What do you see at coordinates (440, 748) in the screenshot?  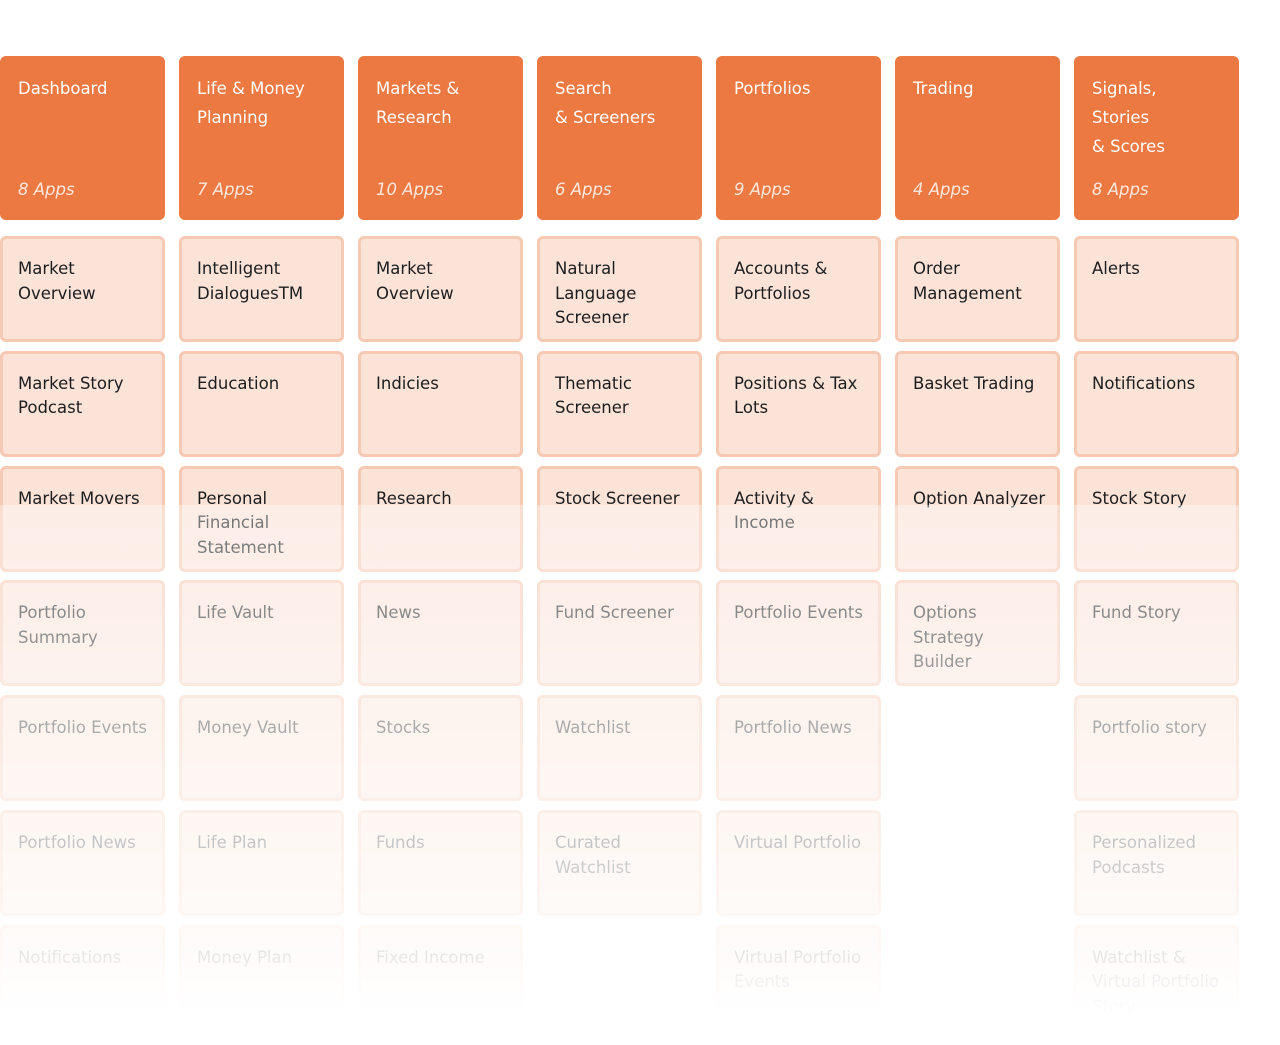 I see `app-card: Stocks` at bounding box center [440, 748].